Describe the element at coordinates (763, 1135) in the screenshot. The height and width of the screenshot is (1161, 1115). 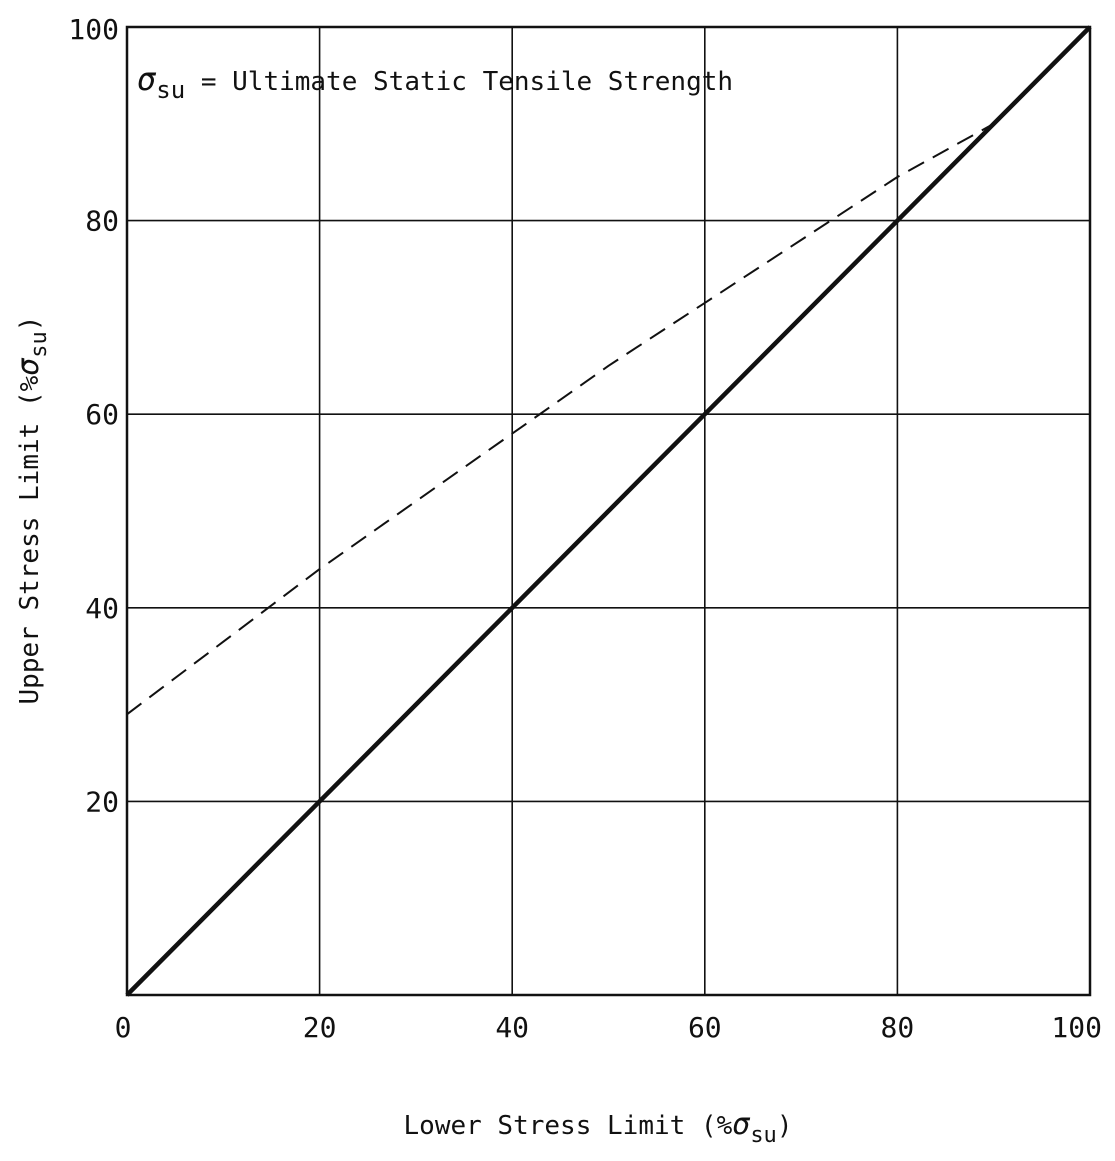
I see `x-axis-title-subscript: su` at that location.